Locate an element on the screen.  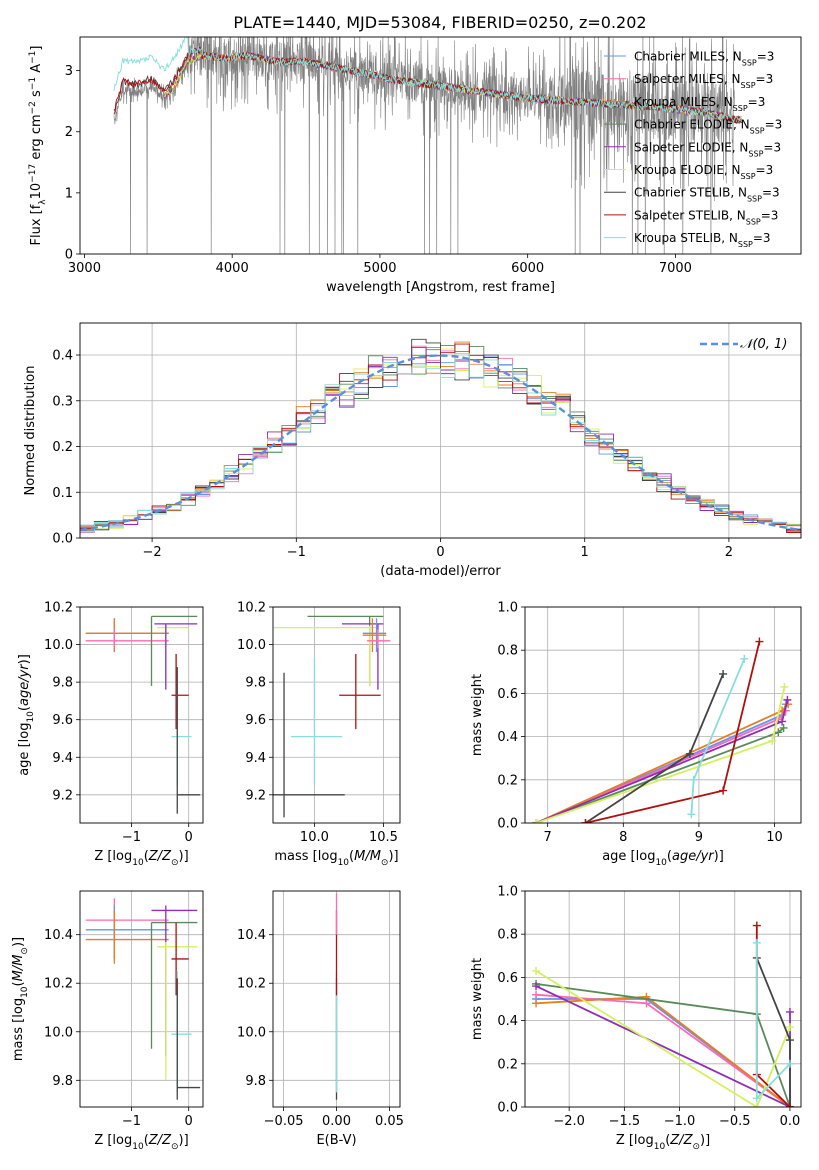
y-axis-label-part: age/yr is located at coordinates (24, 684).